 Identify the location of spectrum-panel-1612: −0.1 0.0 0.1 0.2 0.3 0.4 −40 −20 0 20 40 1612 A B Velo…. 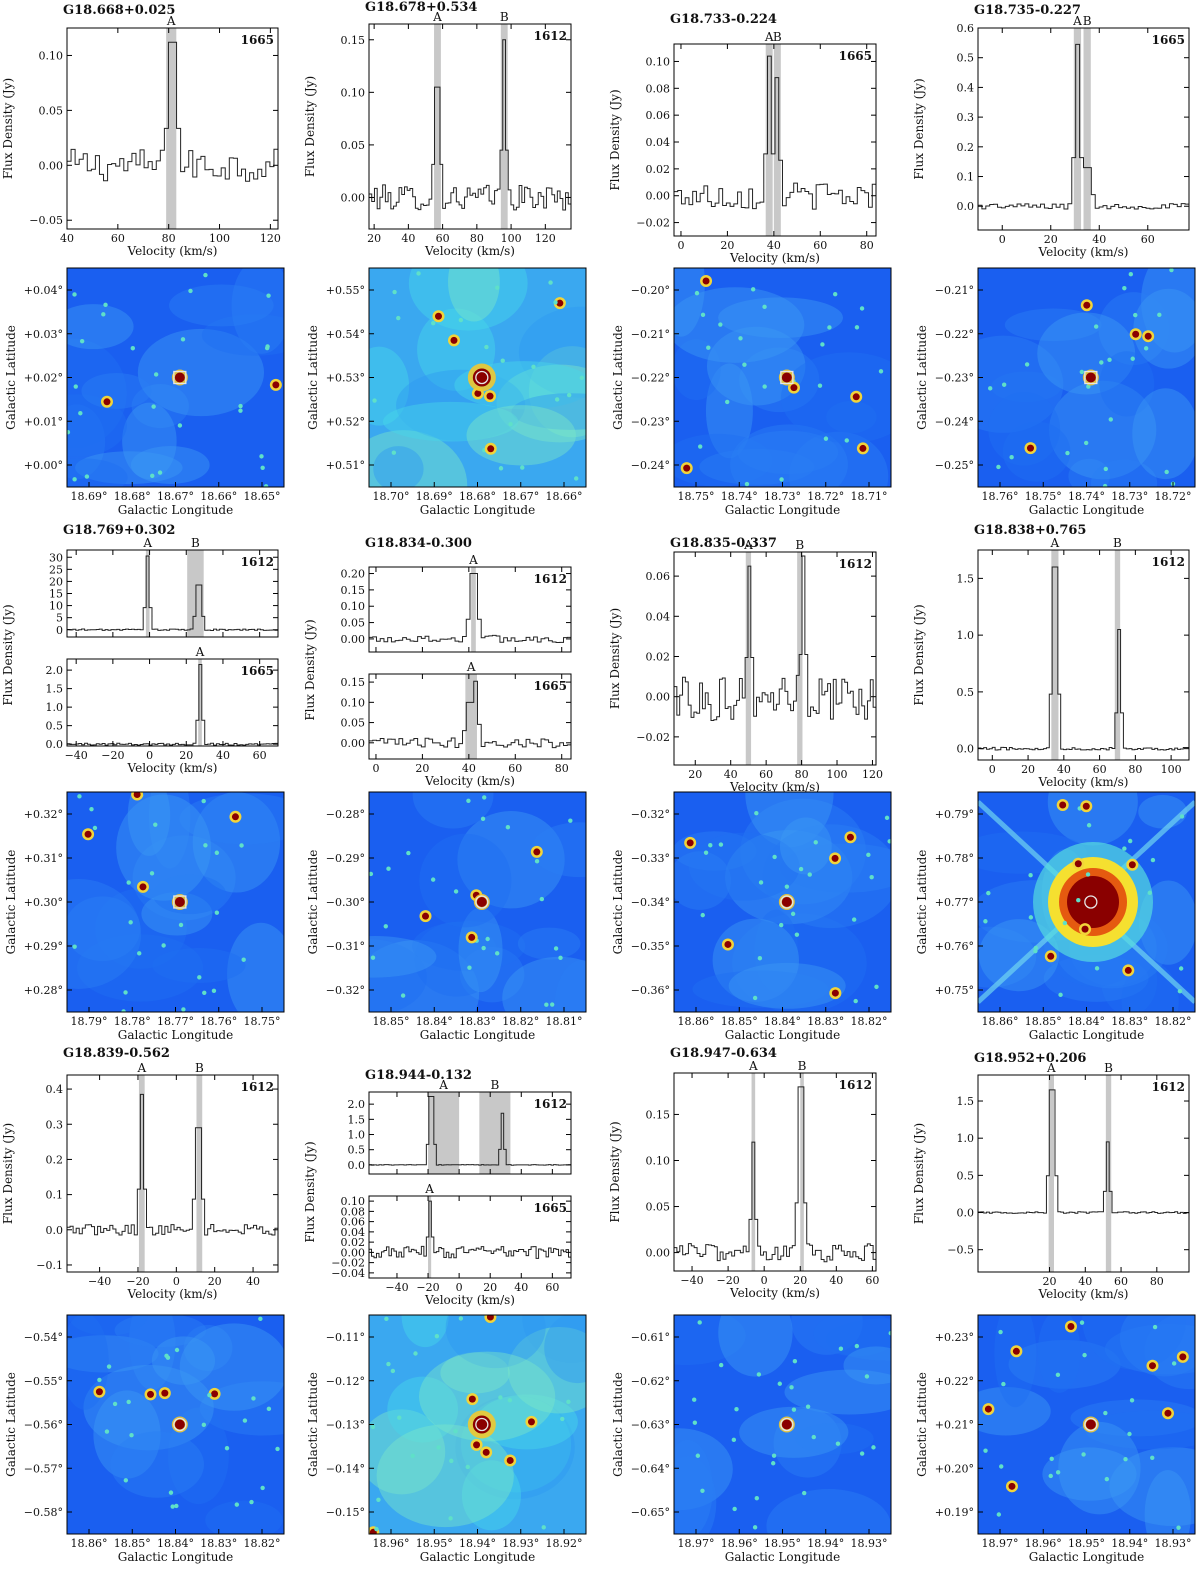
(157, 1181).